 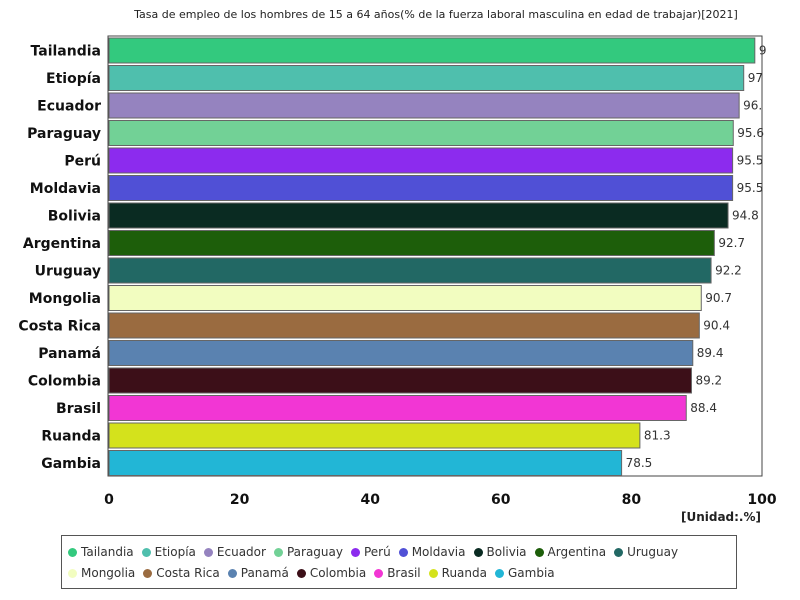 I want to click on value-label: 78.5, so click(x=639, y=463).